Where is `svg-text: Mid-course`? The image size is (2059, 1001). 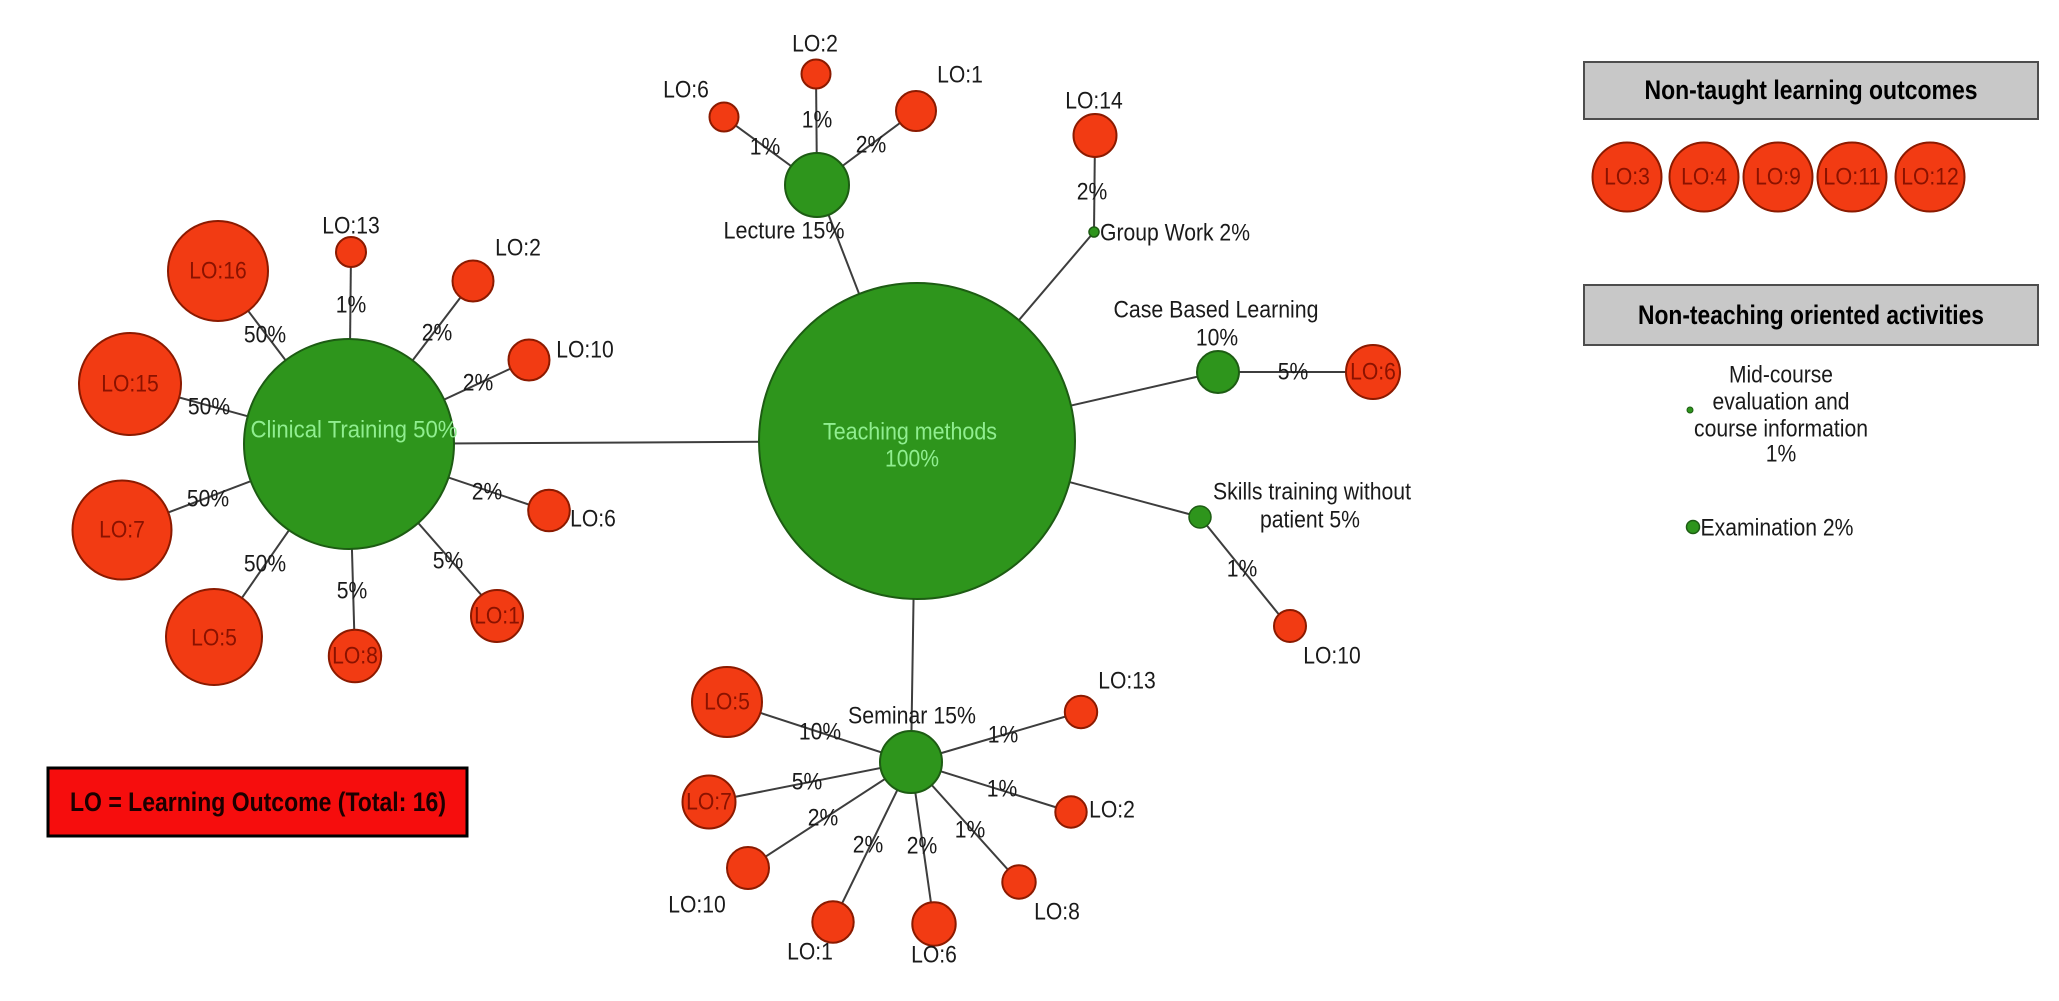 svg-text: Mid-course is located at coordinates (1781, 375).